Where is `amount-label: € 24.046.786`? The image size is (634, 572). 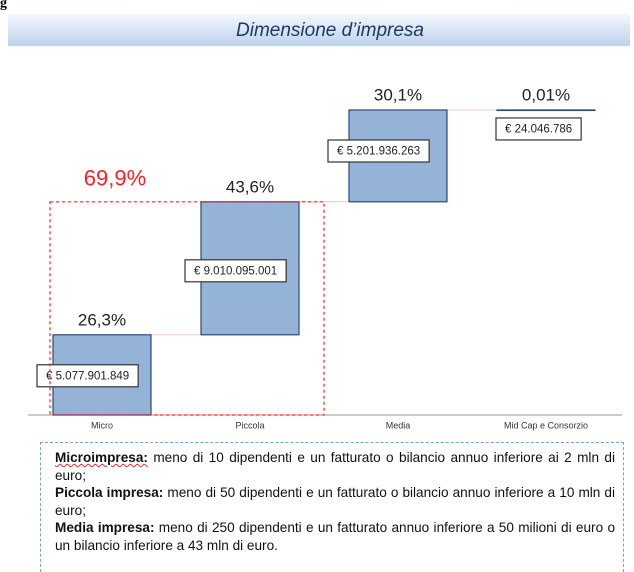
amount-label: € 24.046.786 is located at coordinates (538, 130).